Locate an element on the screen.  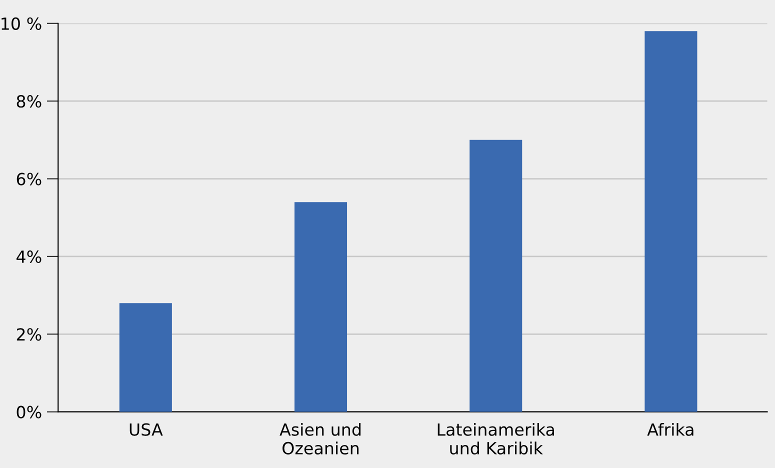
x-tick-label: Afrika is located at coordinates (670, 429).